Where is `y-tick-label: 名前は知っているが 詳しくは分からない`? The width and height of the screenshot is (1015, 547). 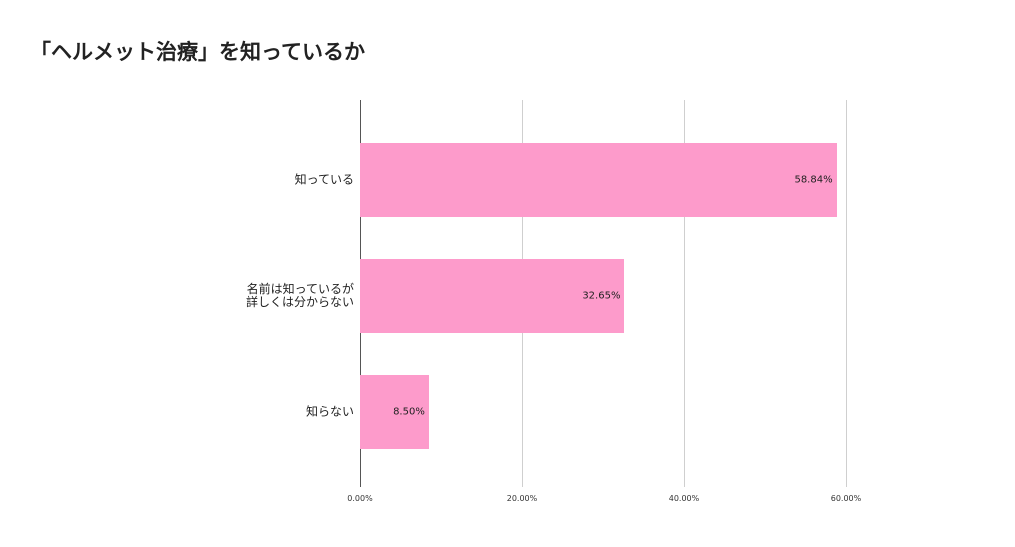 y-tick-label: 名前は知っているが 詳しくは分からない is located at coordinates (299, 295).